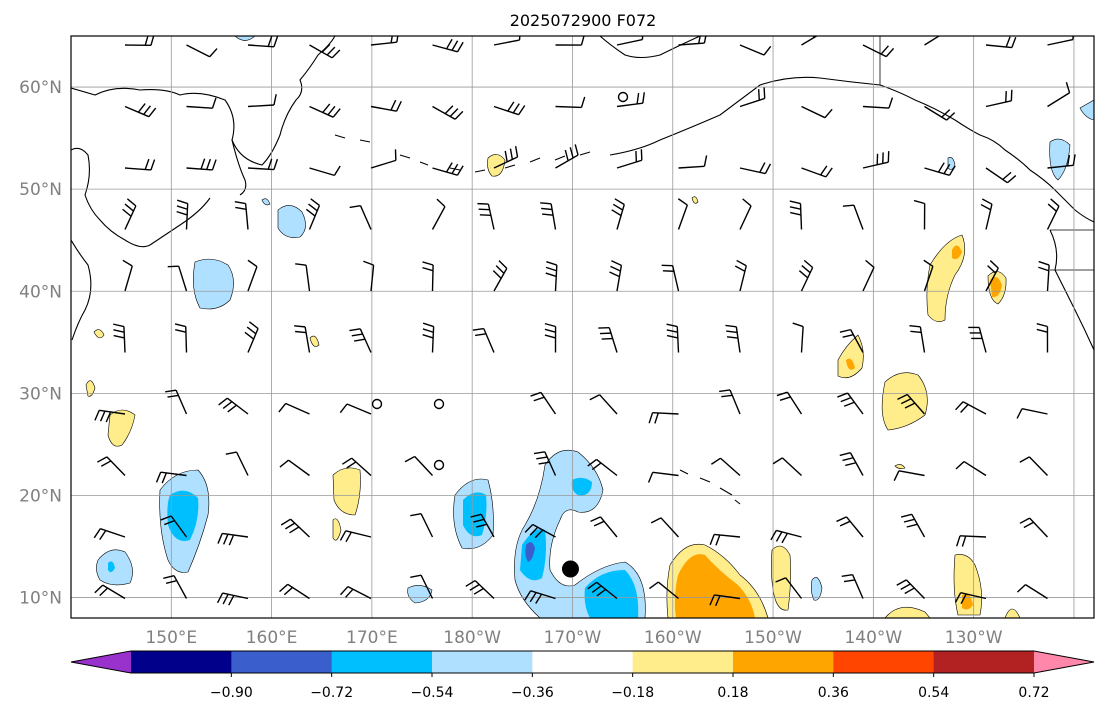 Image resolution: width=1105 pixels, height=712 pixels. I want to click on coastline-hawaii, so click(710, 487).